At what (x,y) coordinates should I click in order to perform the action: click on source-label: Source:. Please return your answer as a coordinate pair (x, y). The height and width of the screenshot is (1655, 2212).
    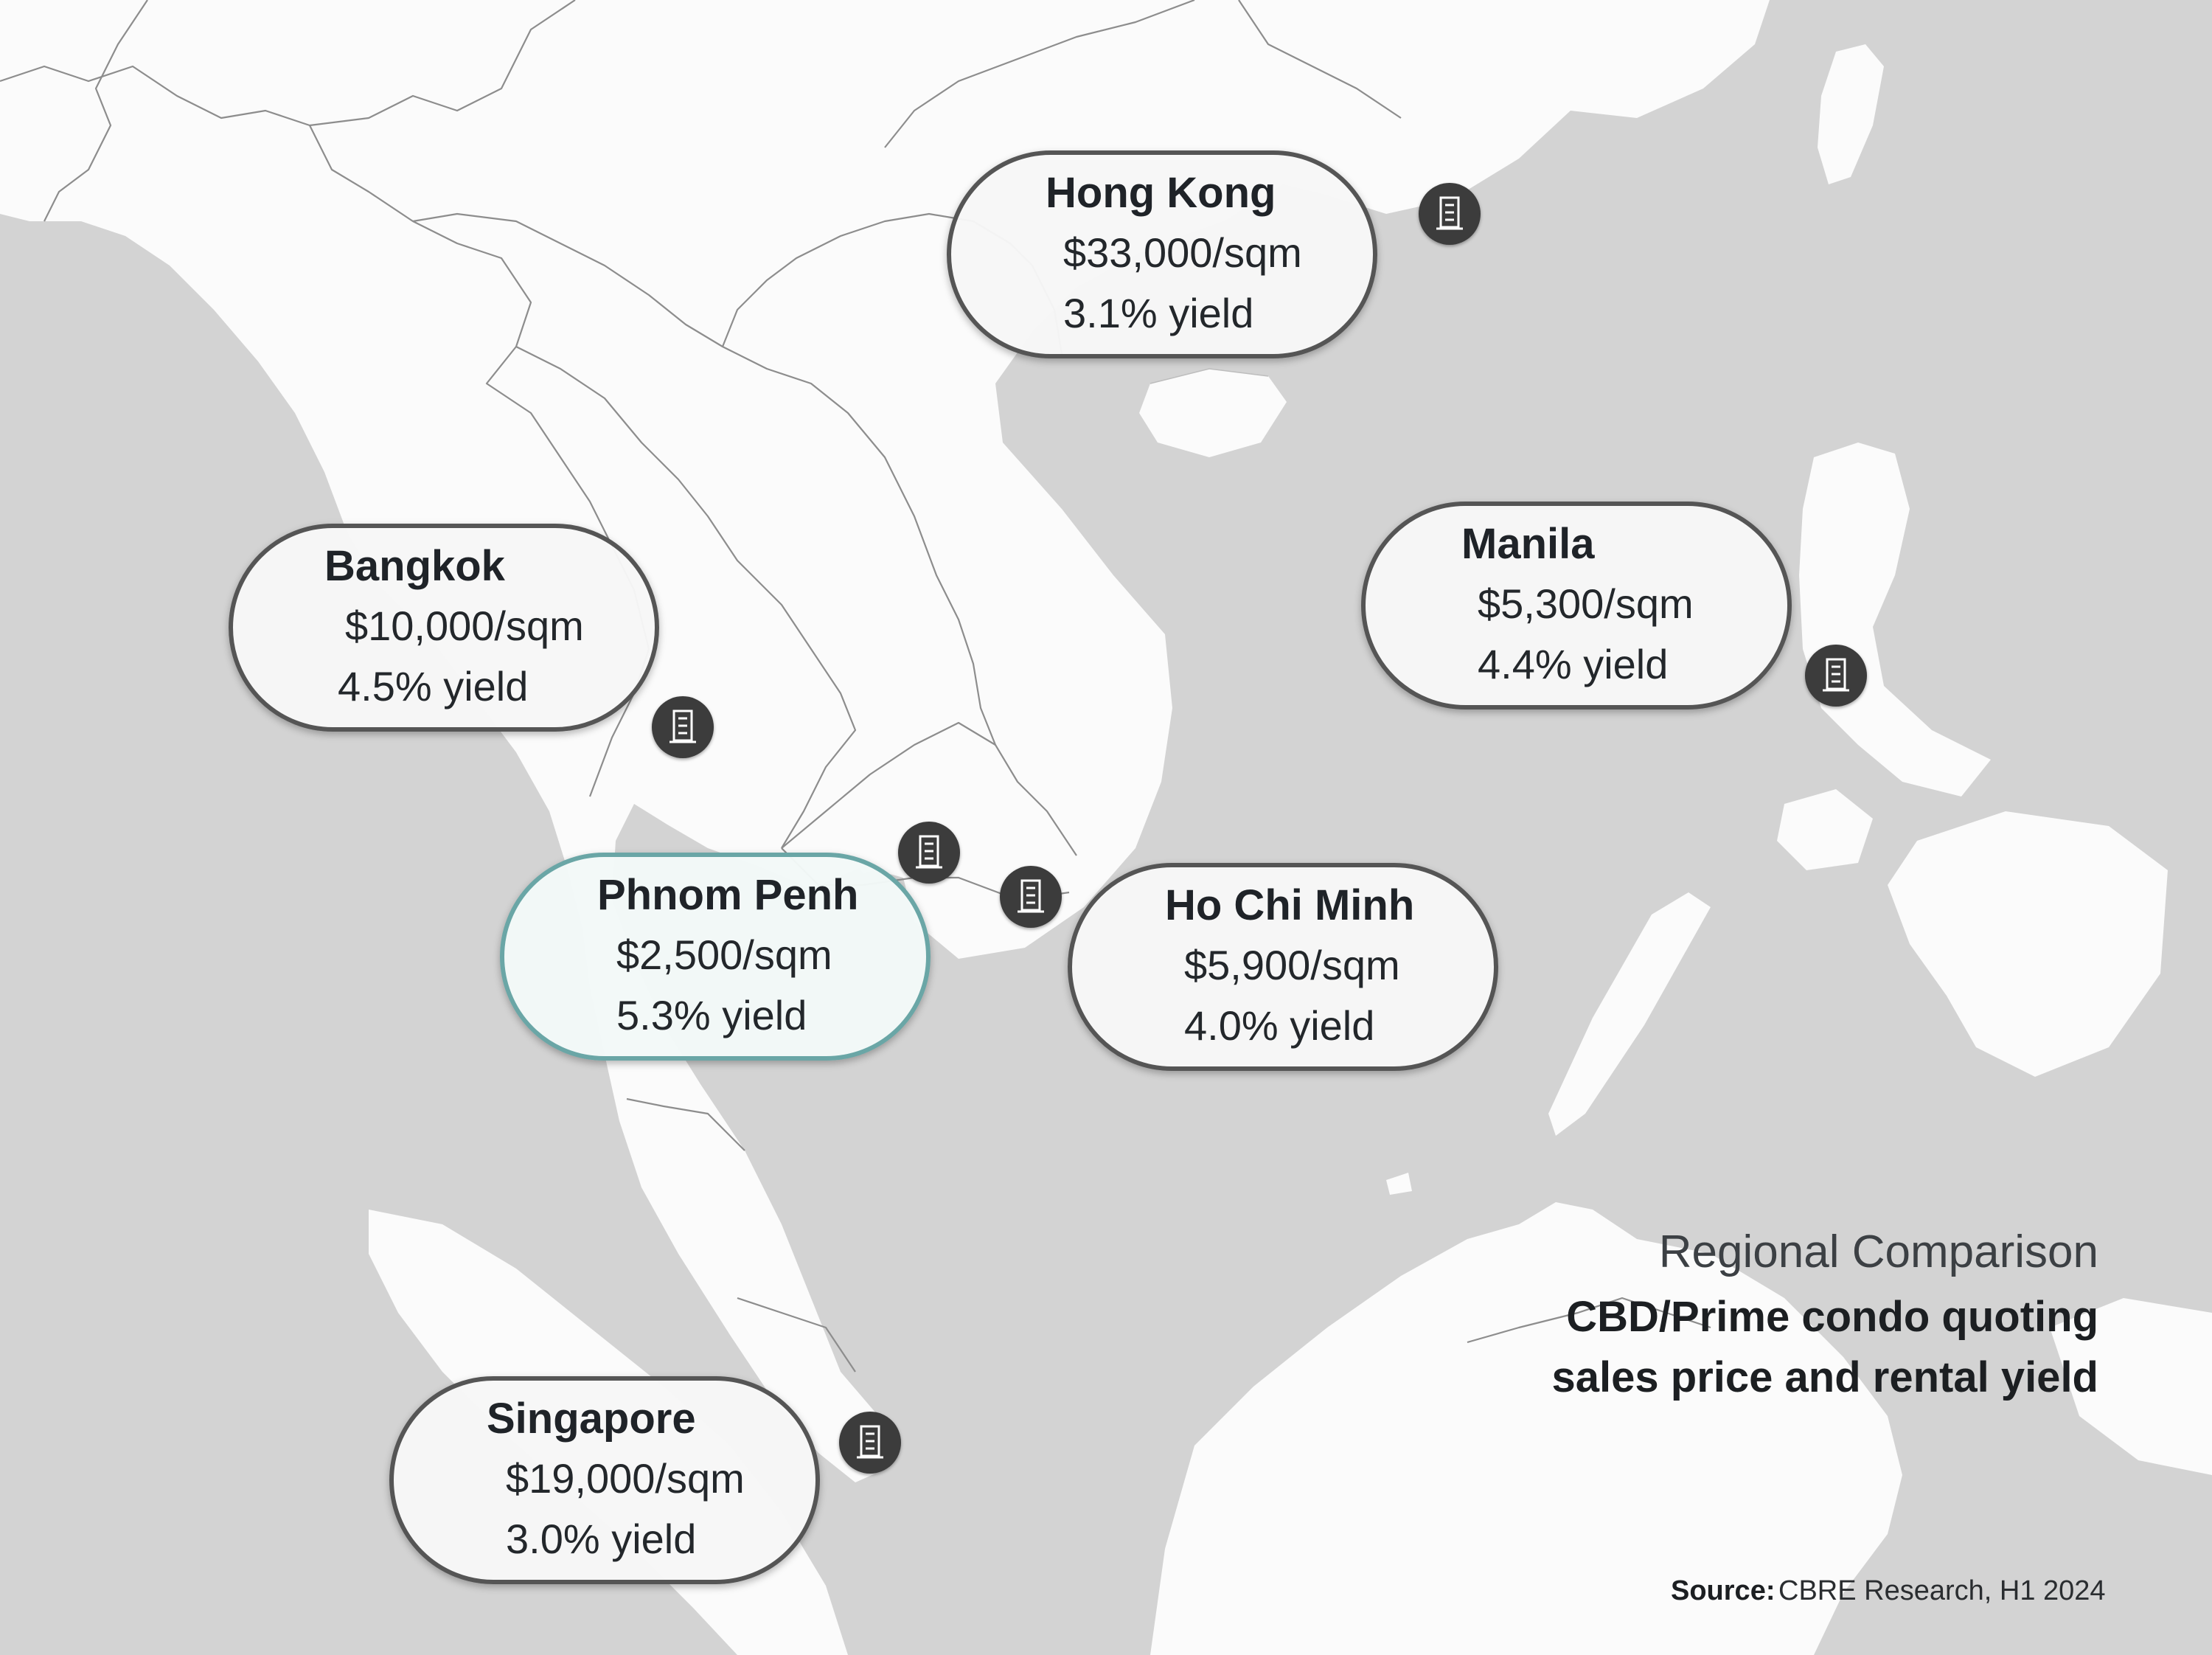
    Looking at the image, I should click on (1723, 1591).